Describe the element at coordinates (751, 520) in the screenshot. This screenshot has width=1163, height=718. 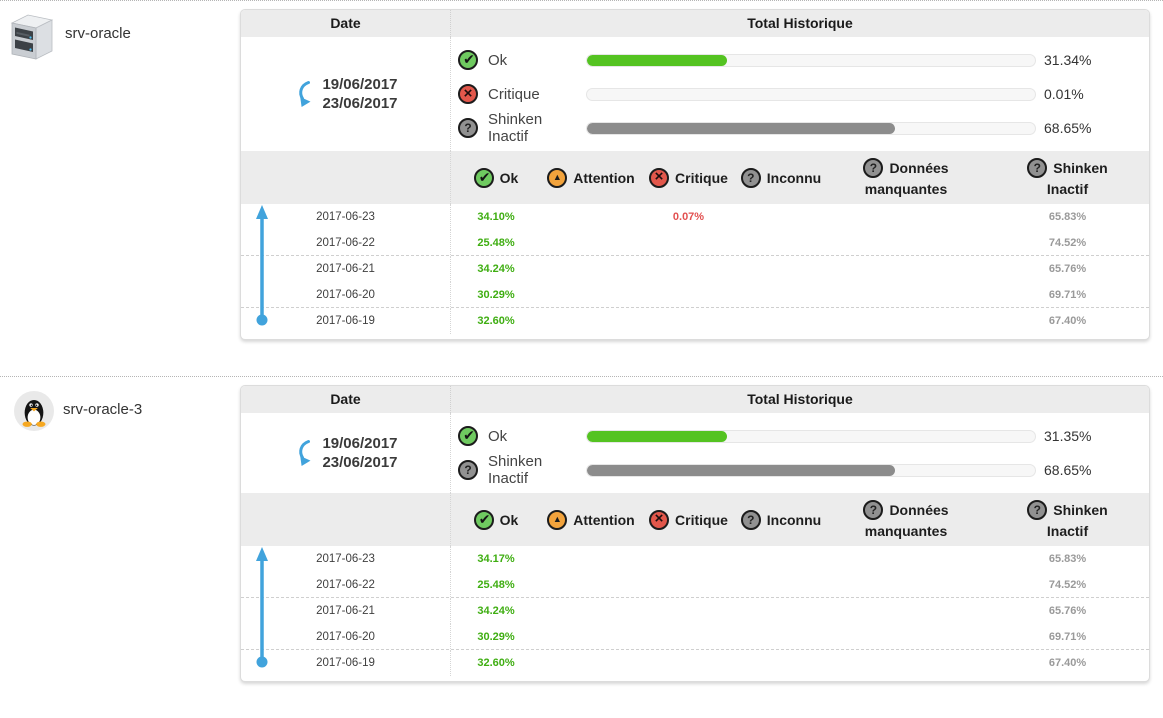
I see `inconnu-icon: ?` at that location.